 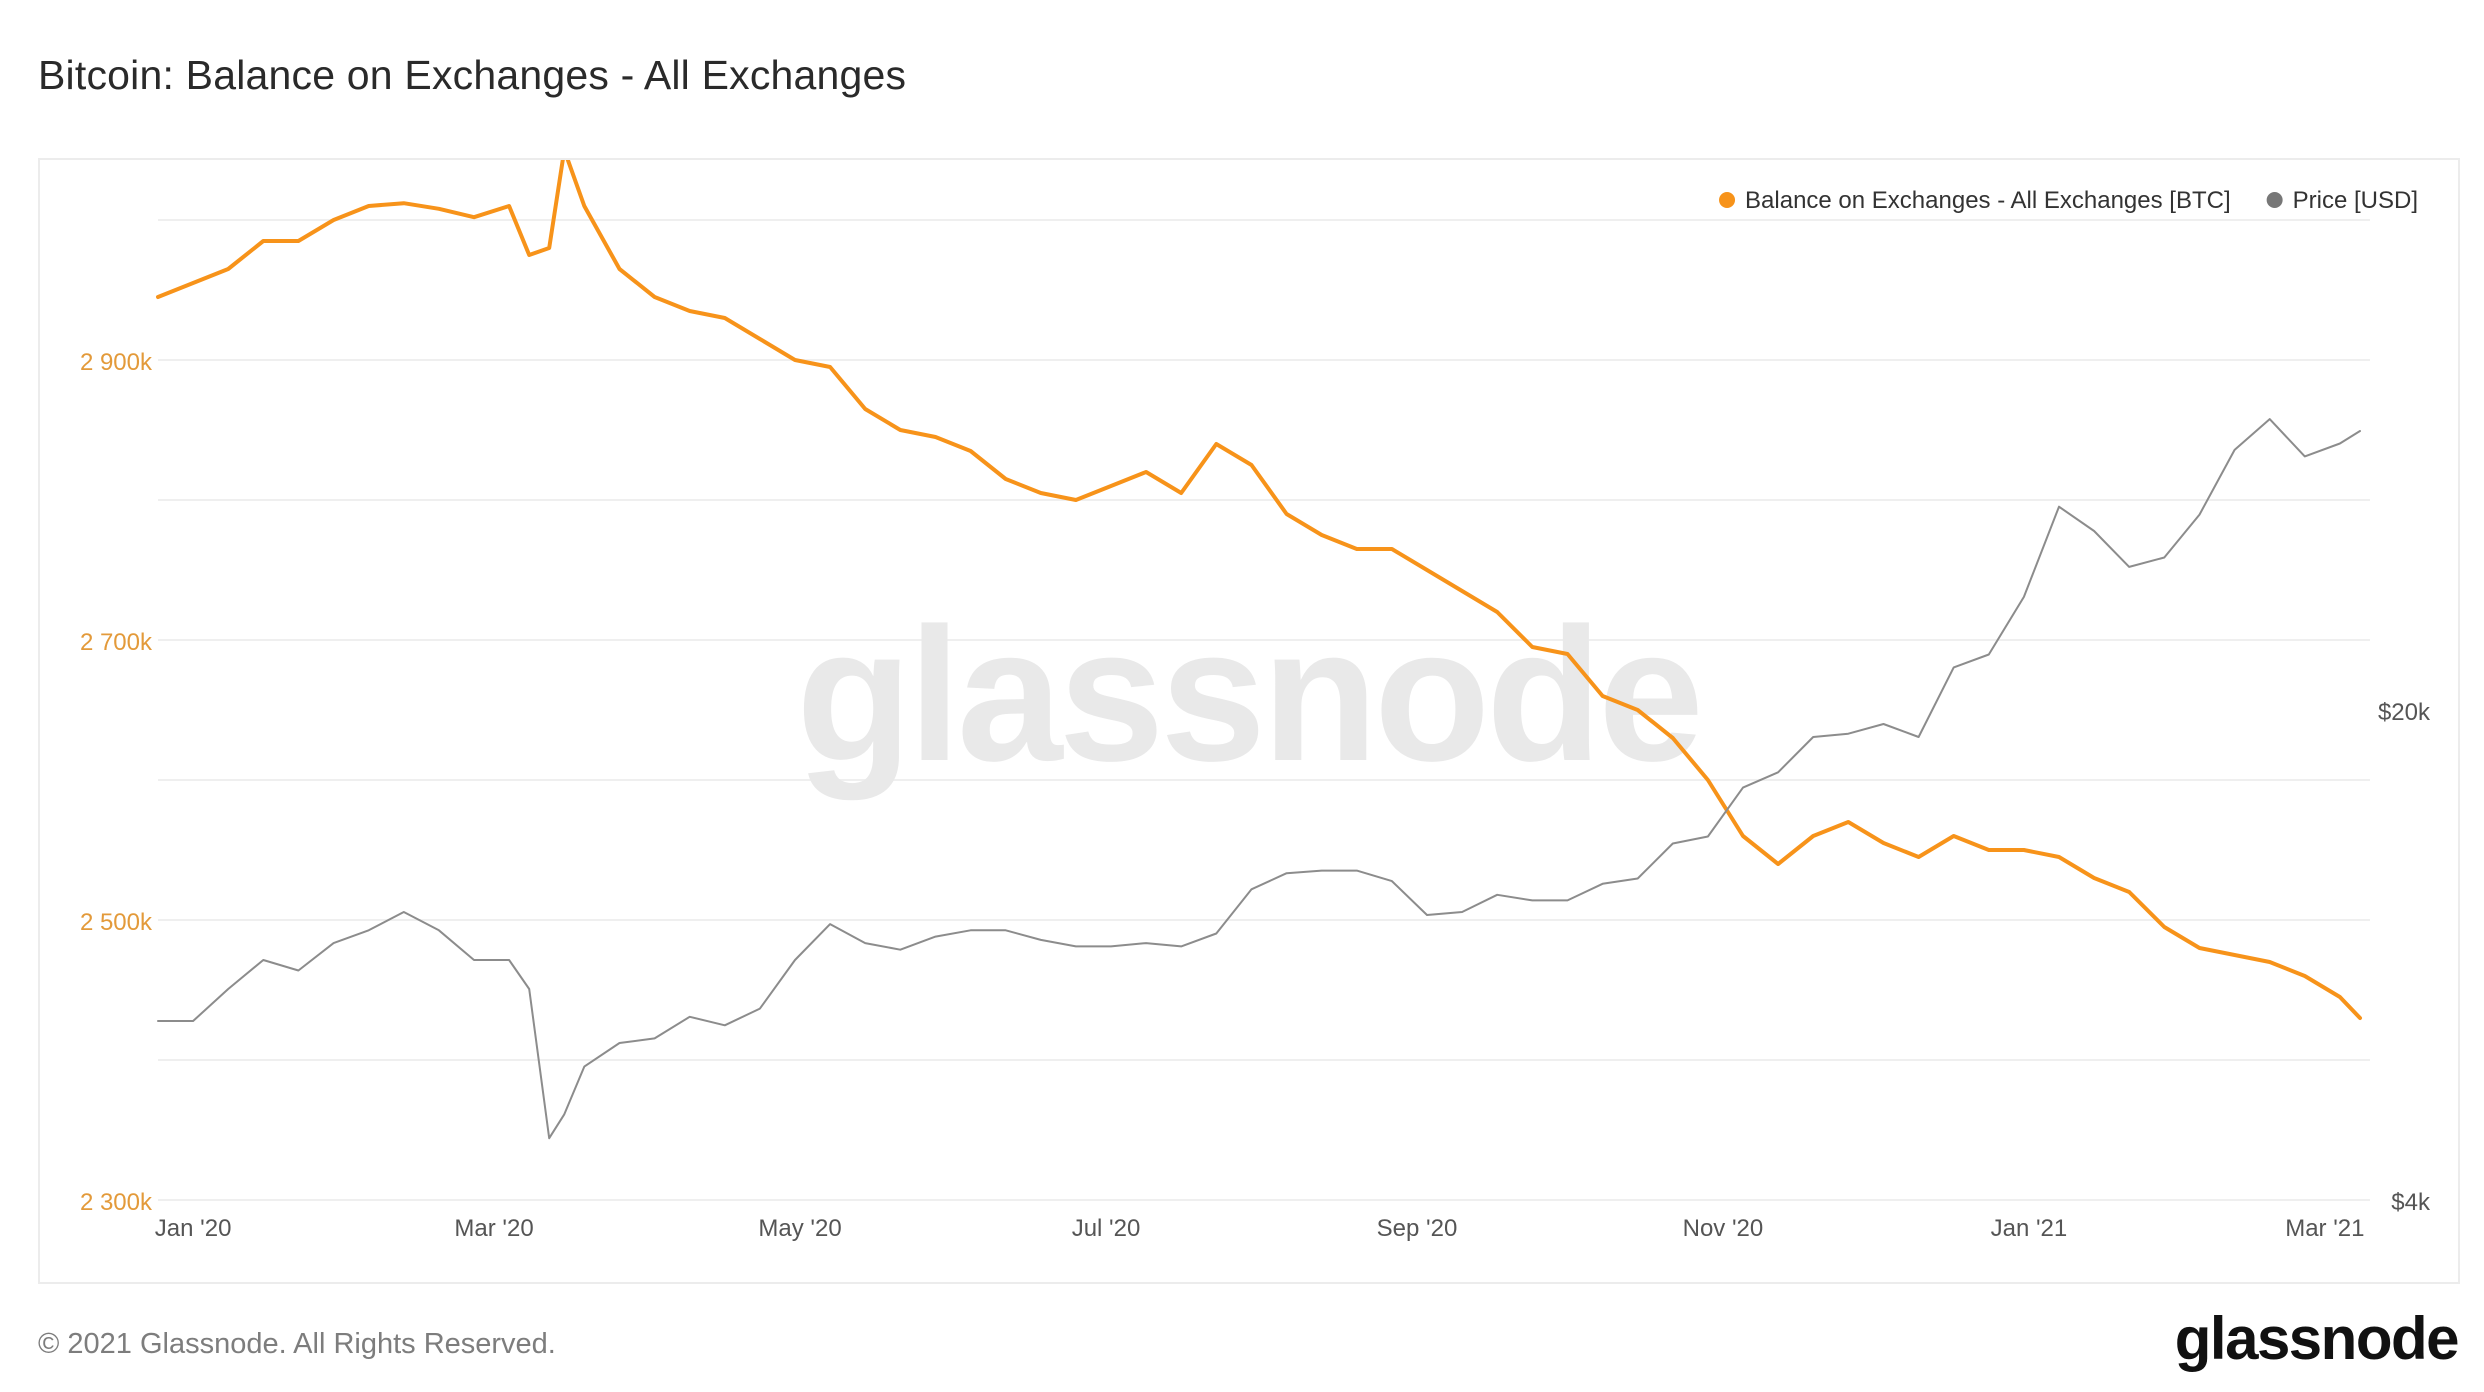 I want to click on watermark-text: glassnode, so click(x=1248, y=695).